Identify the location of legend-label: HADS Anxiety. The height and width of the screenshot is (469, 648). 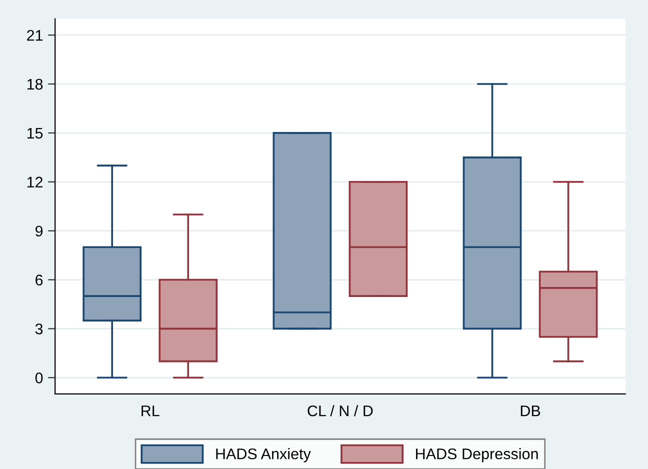
(263, 455).